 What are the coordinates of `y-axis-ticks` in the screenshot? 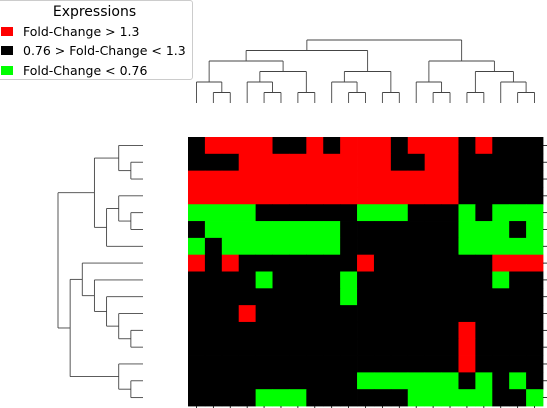 It's located at (545, 271).